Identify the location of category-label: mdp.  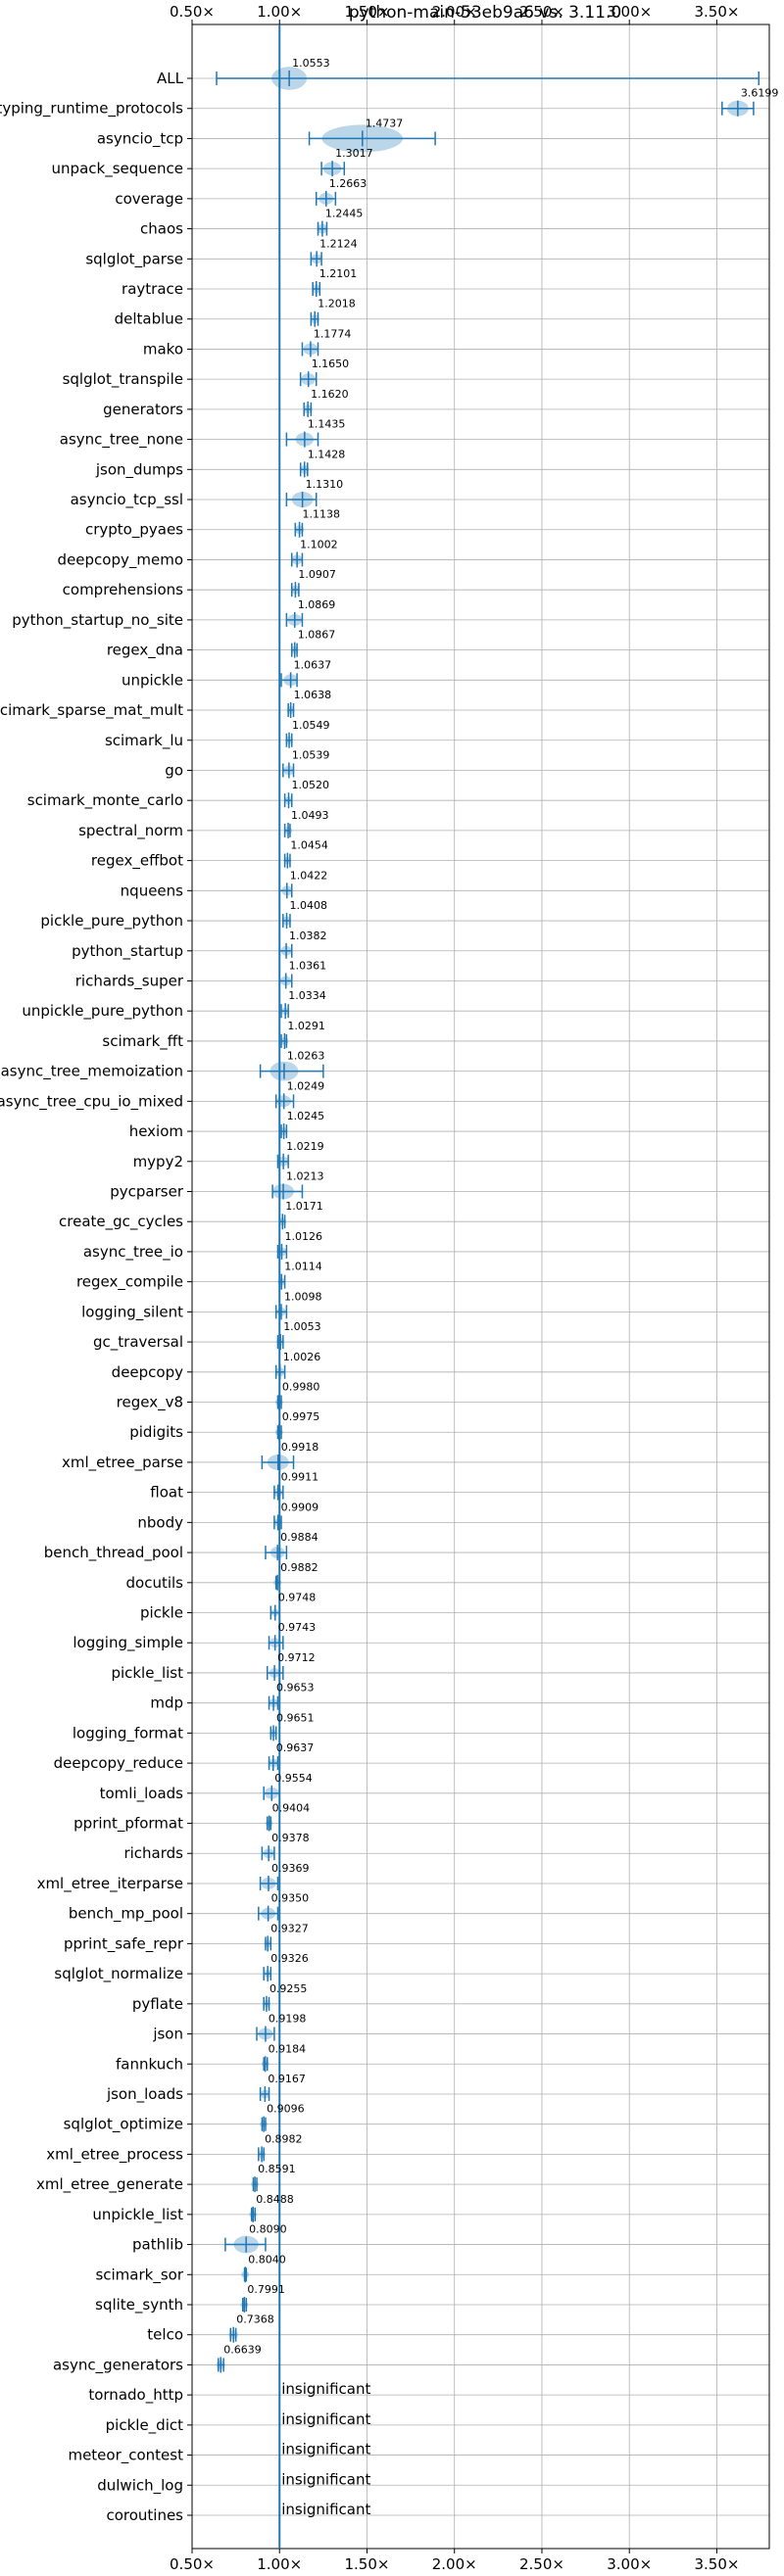
(166, 1703).